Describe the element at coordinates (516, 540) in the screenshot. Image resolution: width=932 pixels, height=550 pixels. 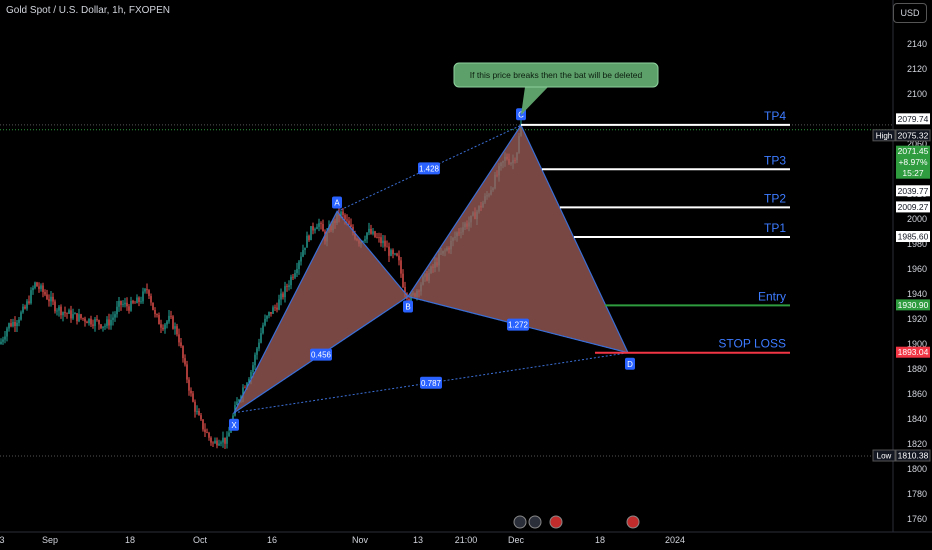
I see `x-tick-label: Dec` at that location.